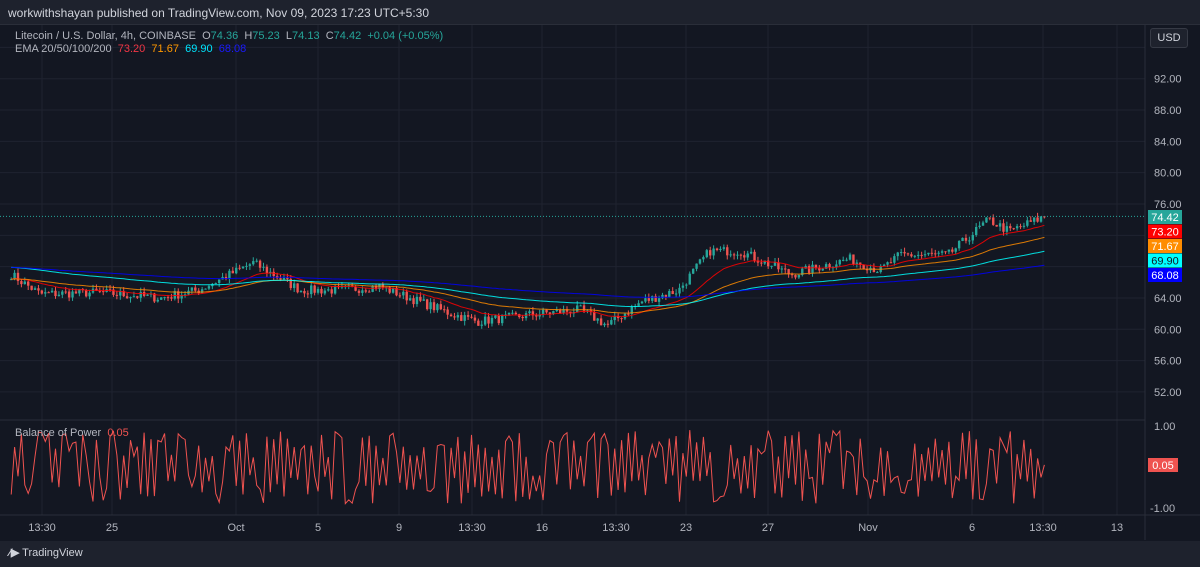 This screenshot has height=567, width=1200. I want to click on bop-badge, so click(1163, 465).